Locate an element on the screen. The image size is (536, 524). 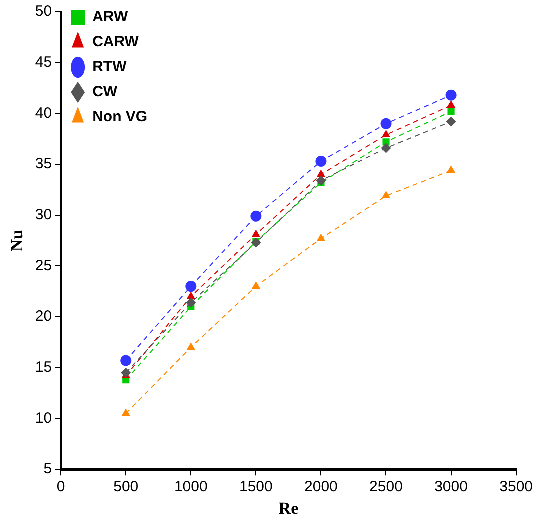
x-tick-label: 500 is located at coordinates (126, 487).